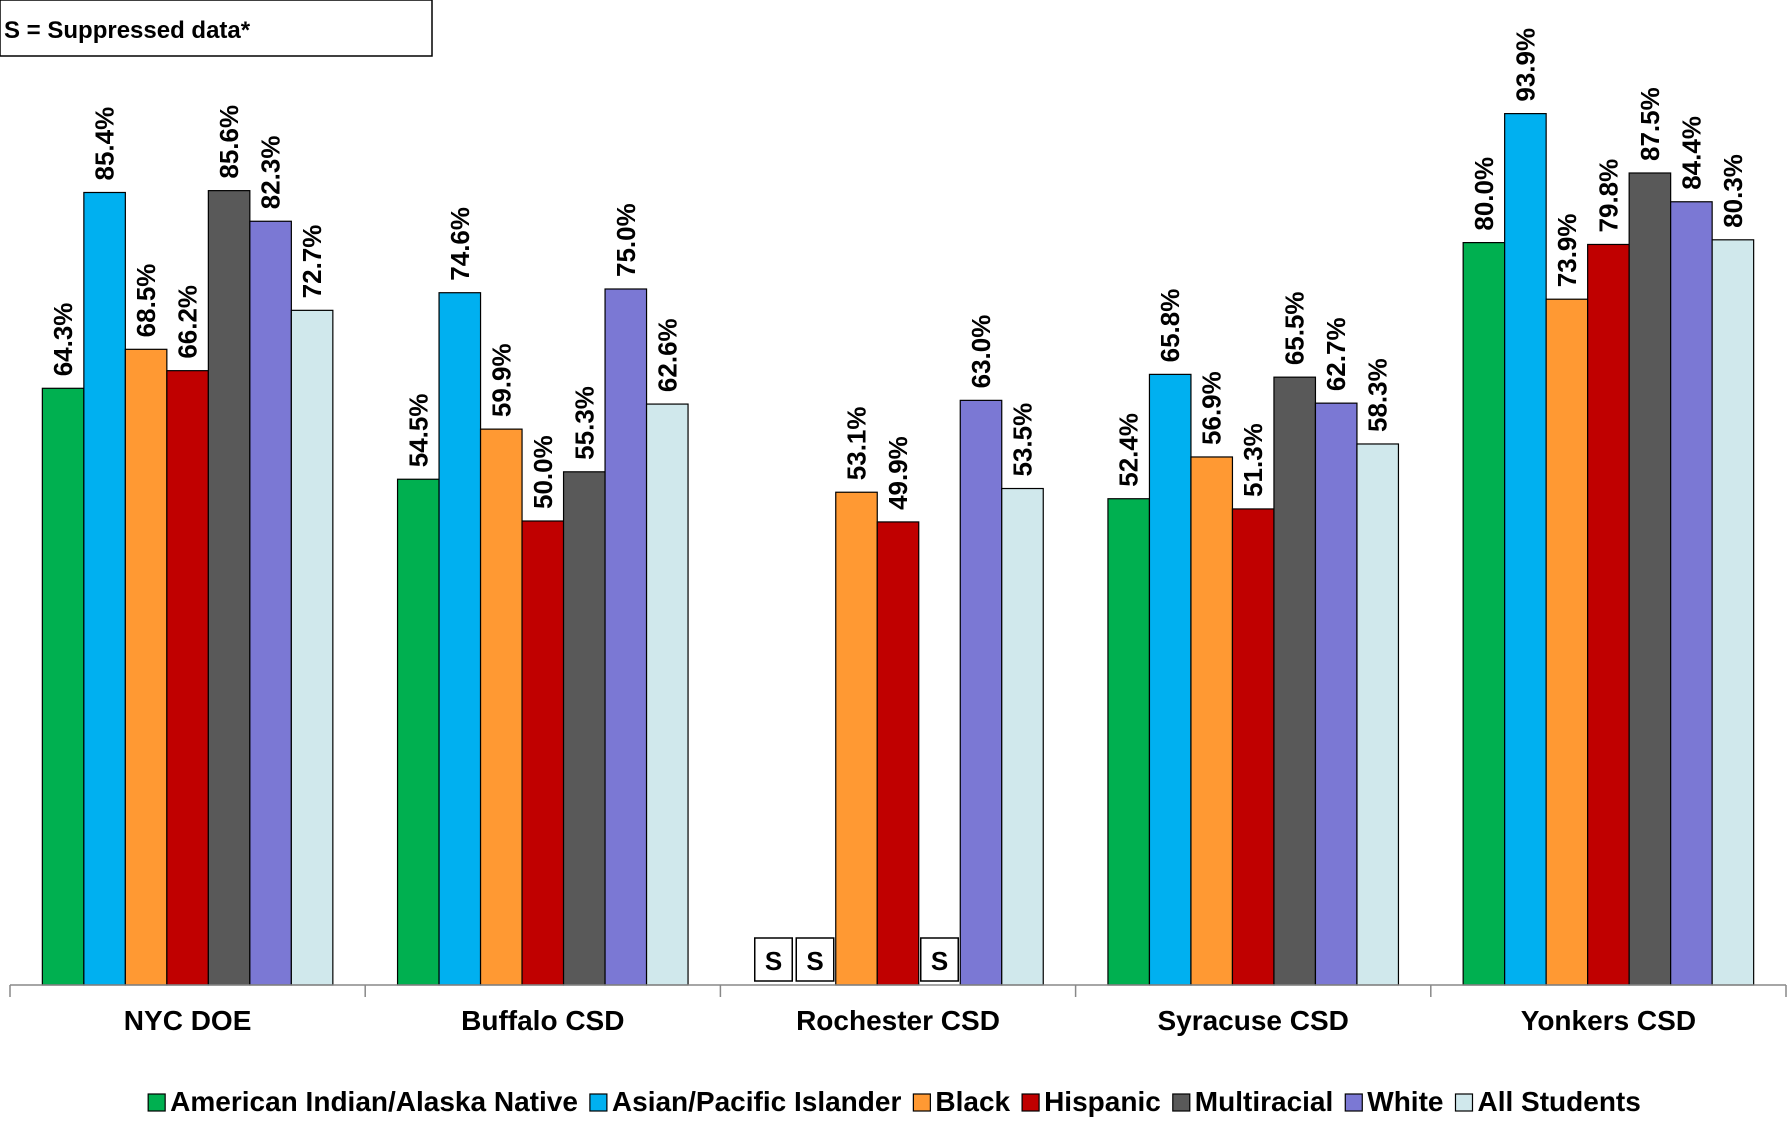 The image size is (1789, 1127). I want to click on legend-swatch-all-students, so click(1464, 1102).